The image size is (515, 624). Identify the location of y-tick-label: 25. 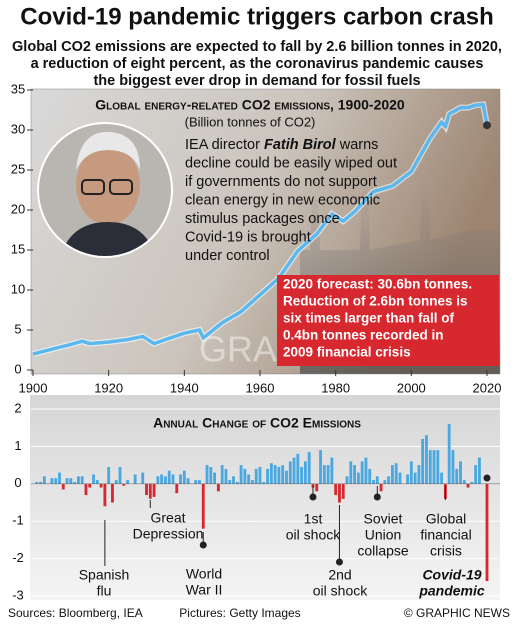
(18, 168).